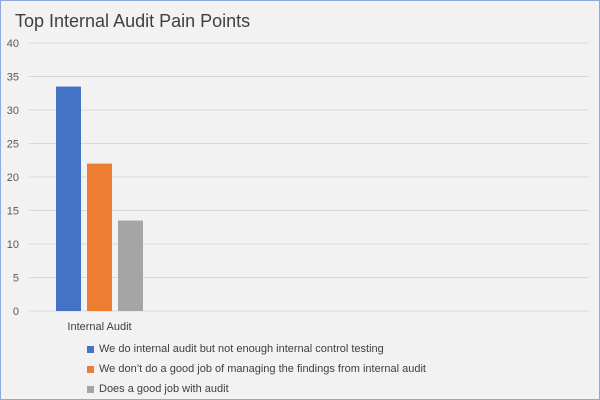  Describe the element at coordinates (13, 212) in the screenshot. I see `y-tick-label: 15` at that location.